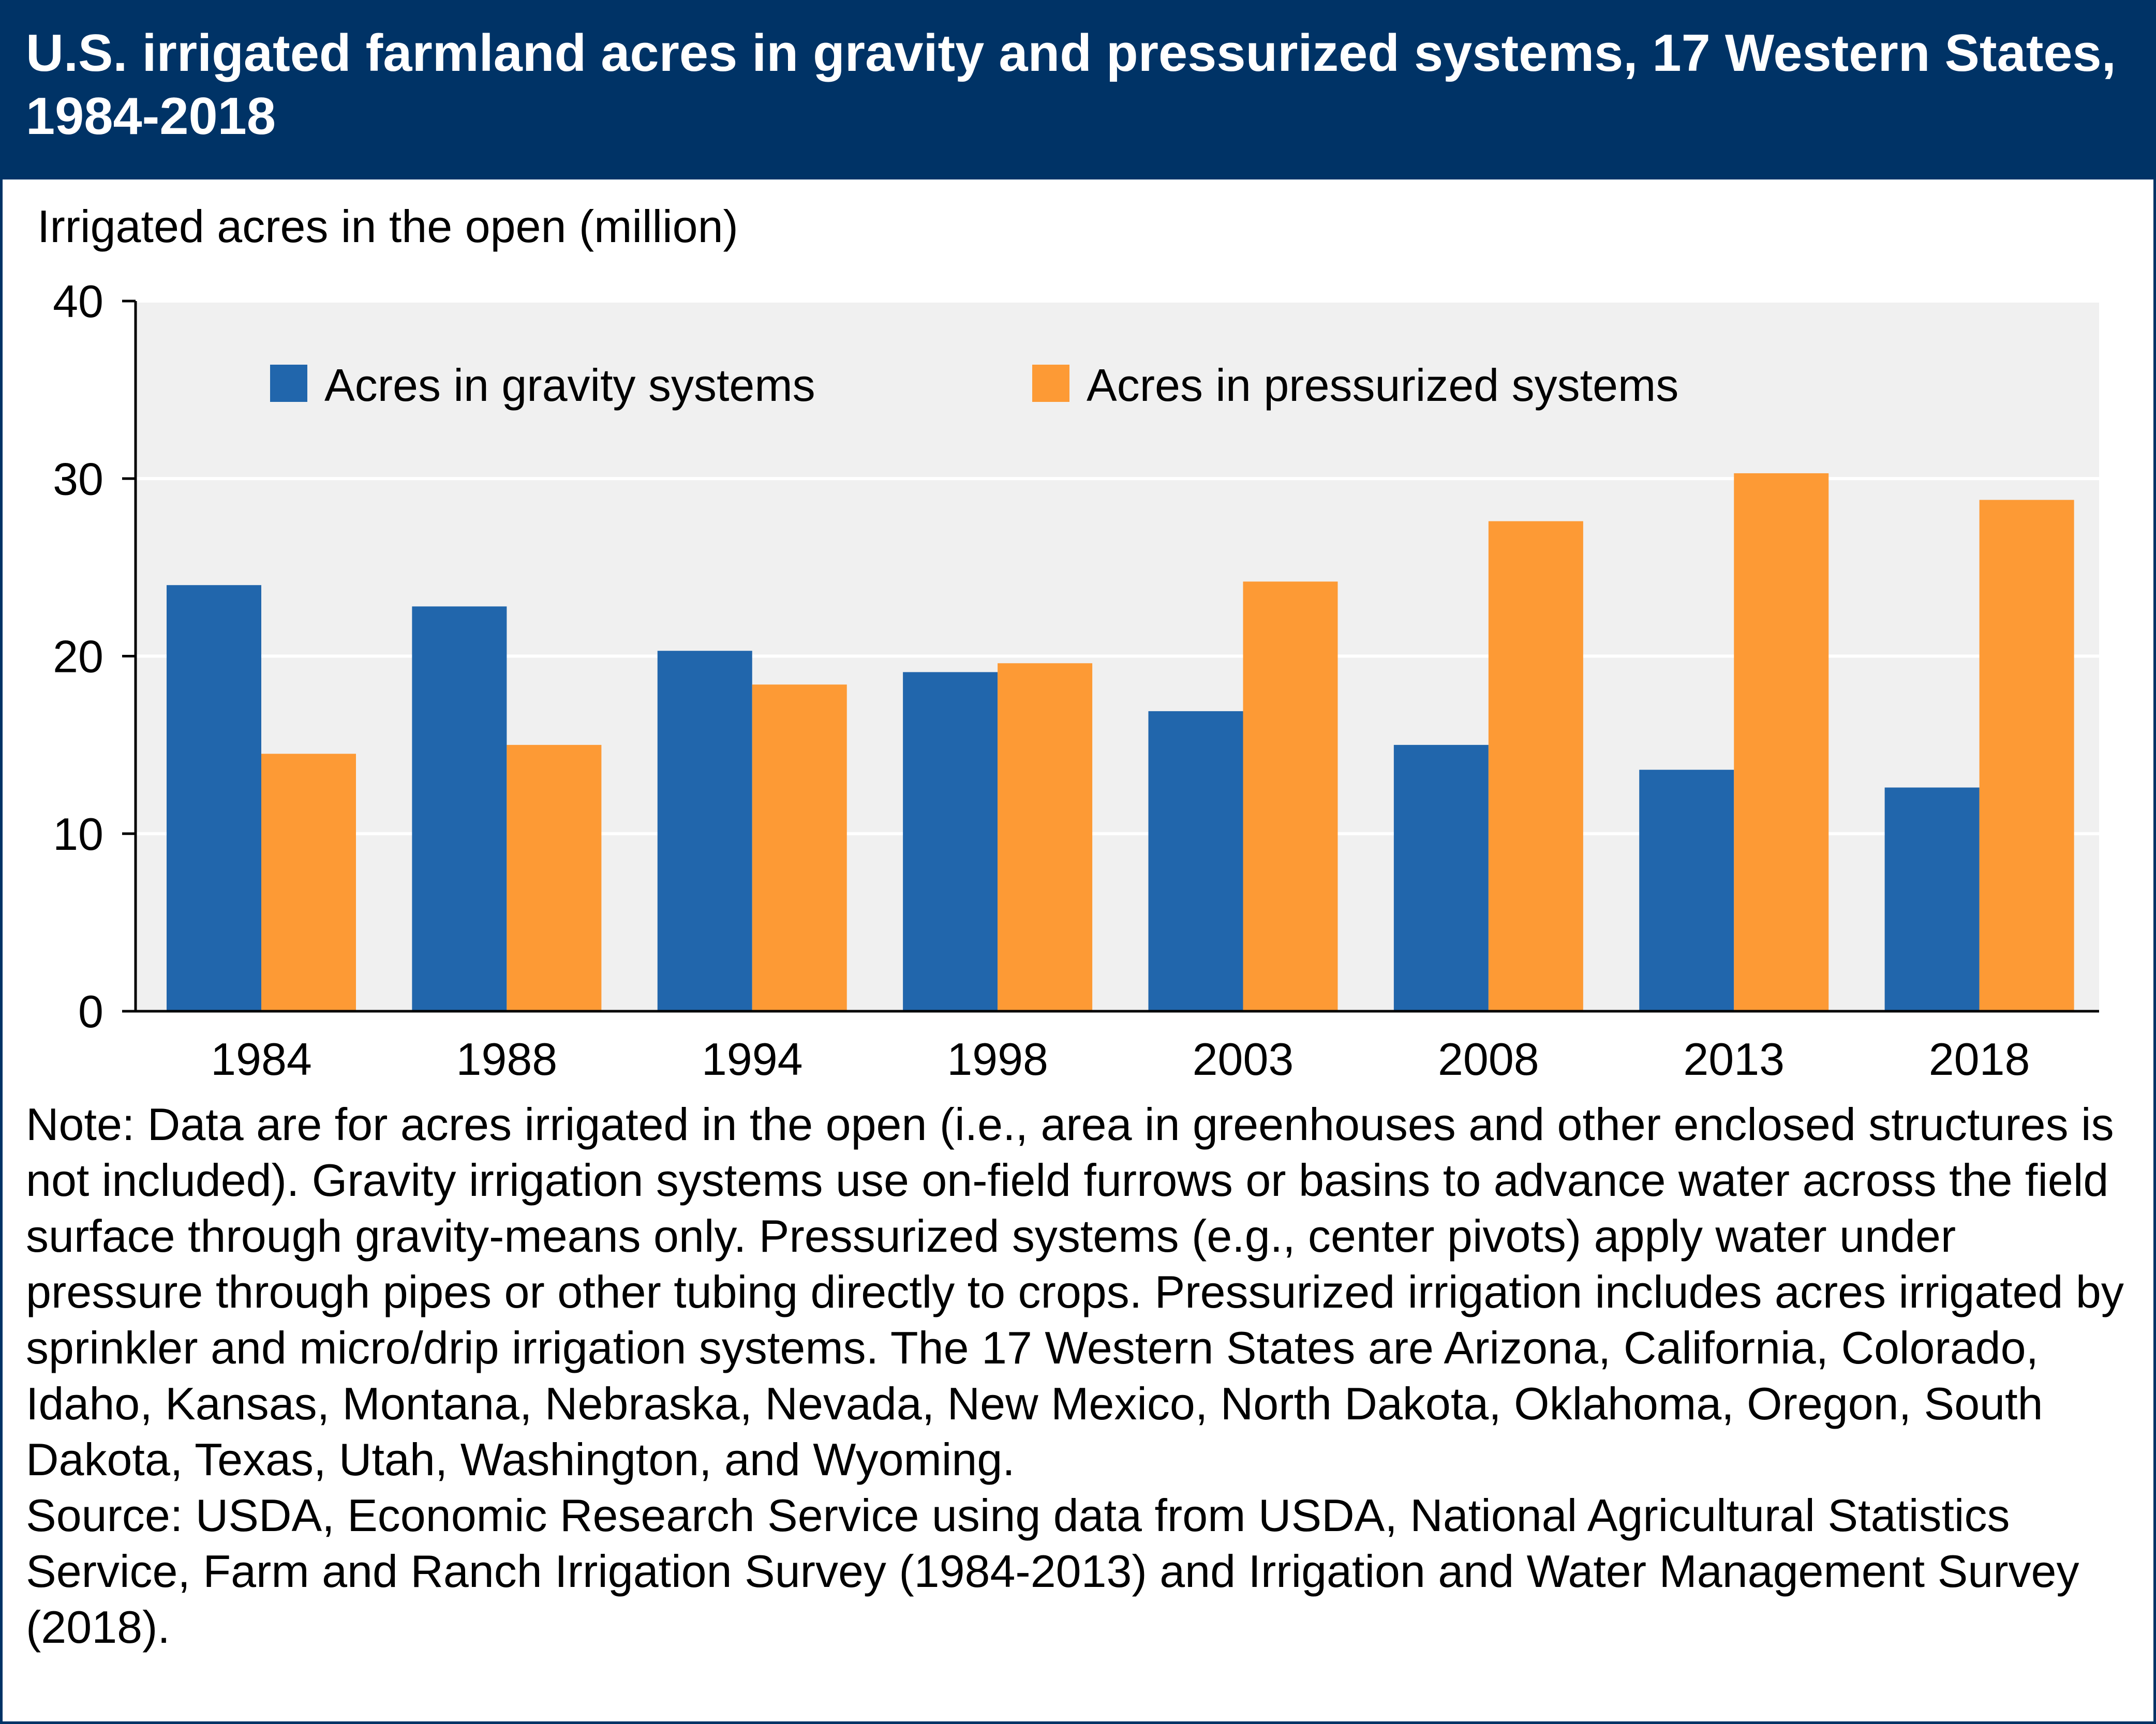 Image resolution: width=2156 pixels, height=1724 pixels. Describe the element at coordinates (1535, 766) in the screenshot. I see `bar-pressurized-2008` at that location.